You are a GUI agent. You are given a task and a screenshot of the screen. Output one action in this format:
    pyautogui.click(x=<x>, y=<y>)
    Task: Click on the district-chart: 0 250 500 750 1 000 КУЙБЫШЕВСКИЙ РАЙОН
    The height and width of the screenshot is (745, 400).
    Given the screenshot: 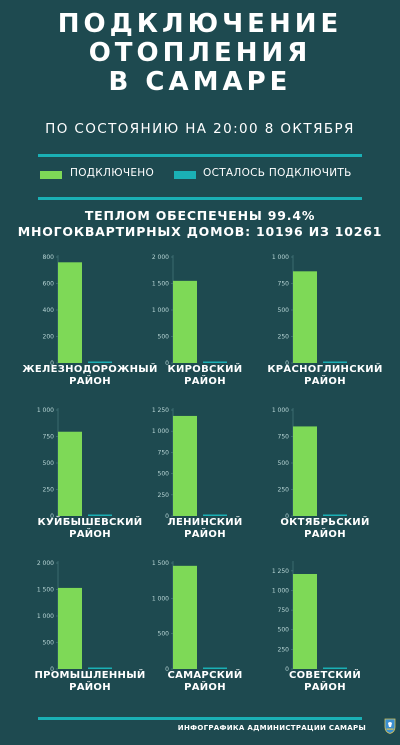 What is the action you would take?
    pyautogui.click(x=90, y=470)
    